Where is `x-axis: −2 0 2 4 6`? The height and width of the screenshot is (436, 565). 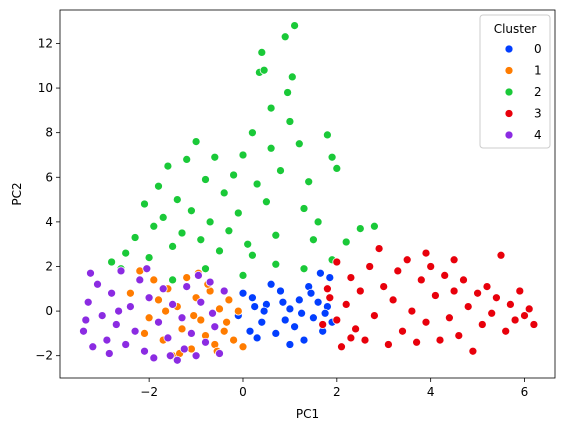 x-axis: −2 0 2 4 6 is located at coordinates (334, 388).